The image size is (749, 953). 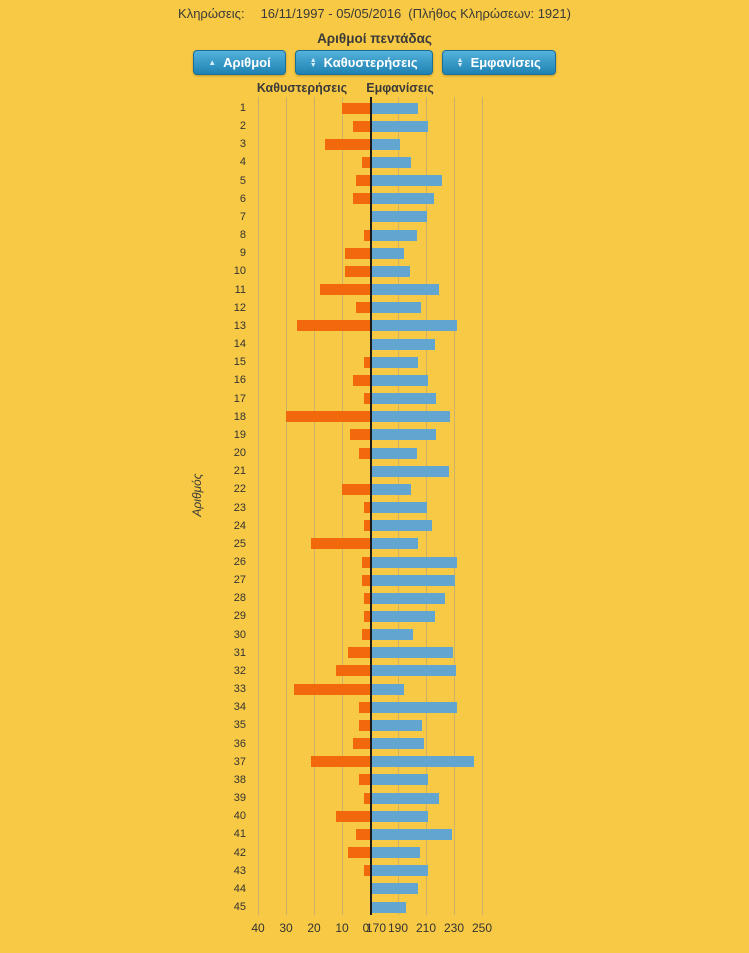 What do you see at coordinates (454, 928) in the screenshot?
I see `x-tick-label: 230` at bounding box center [454, 928].